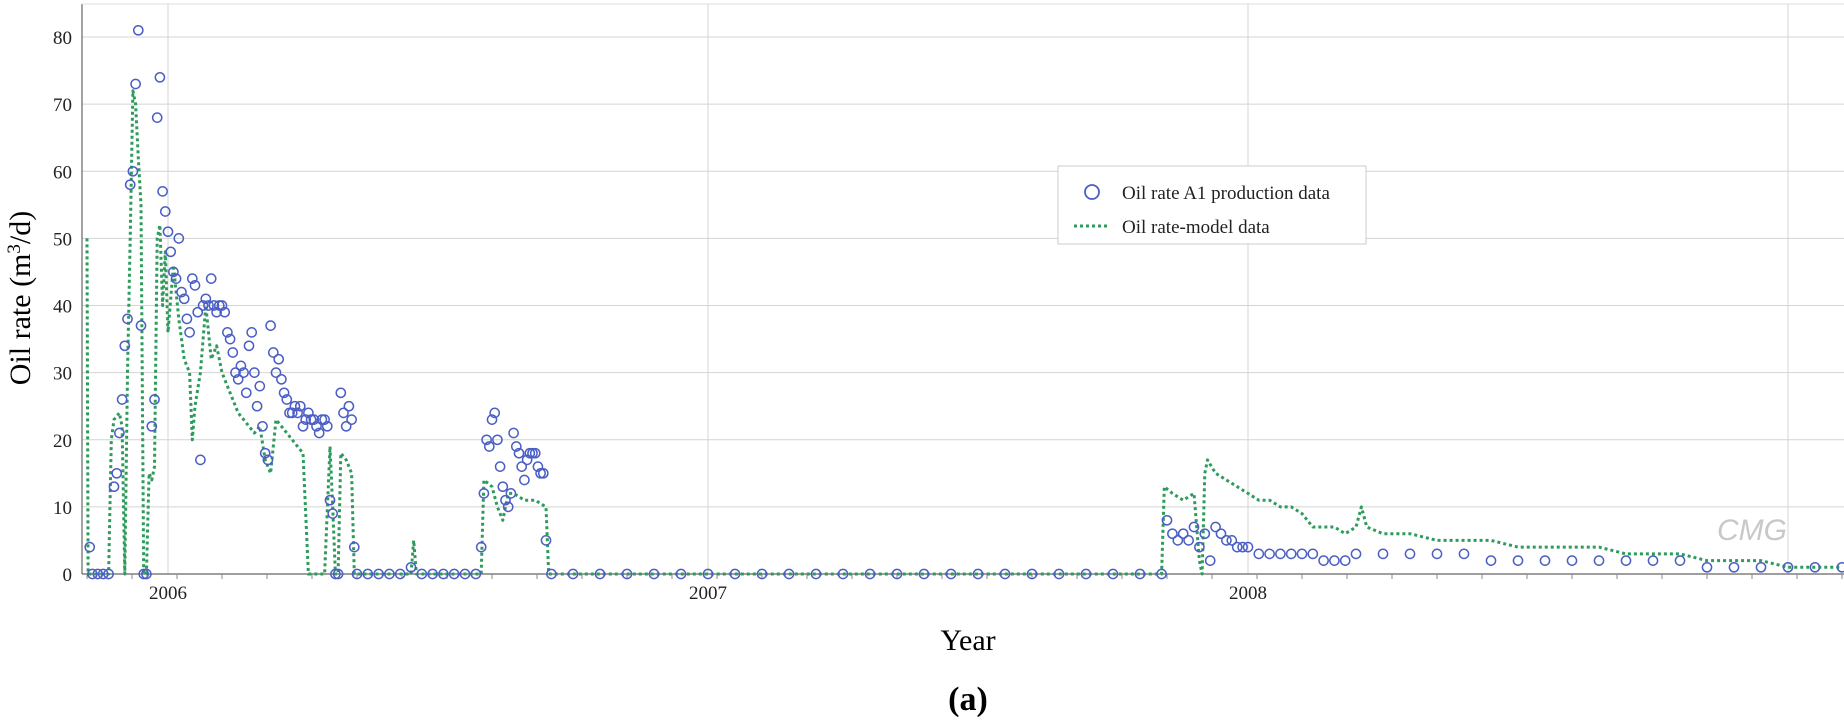 The image size is (1844, 728). What do you see at coordinates (62, 172) in the screenshot?
I see `y-tick-label: 60` at bounding box center [62, 172].